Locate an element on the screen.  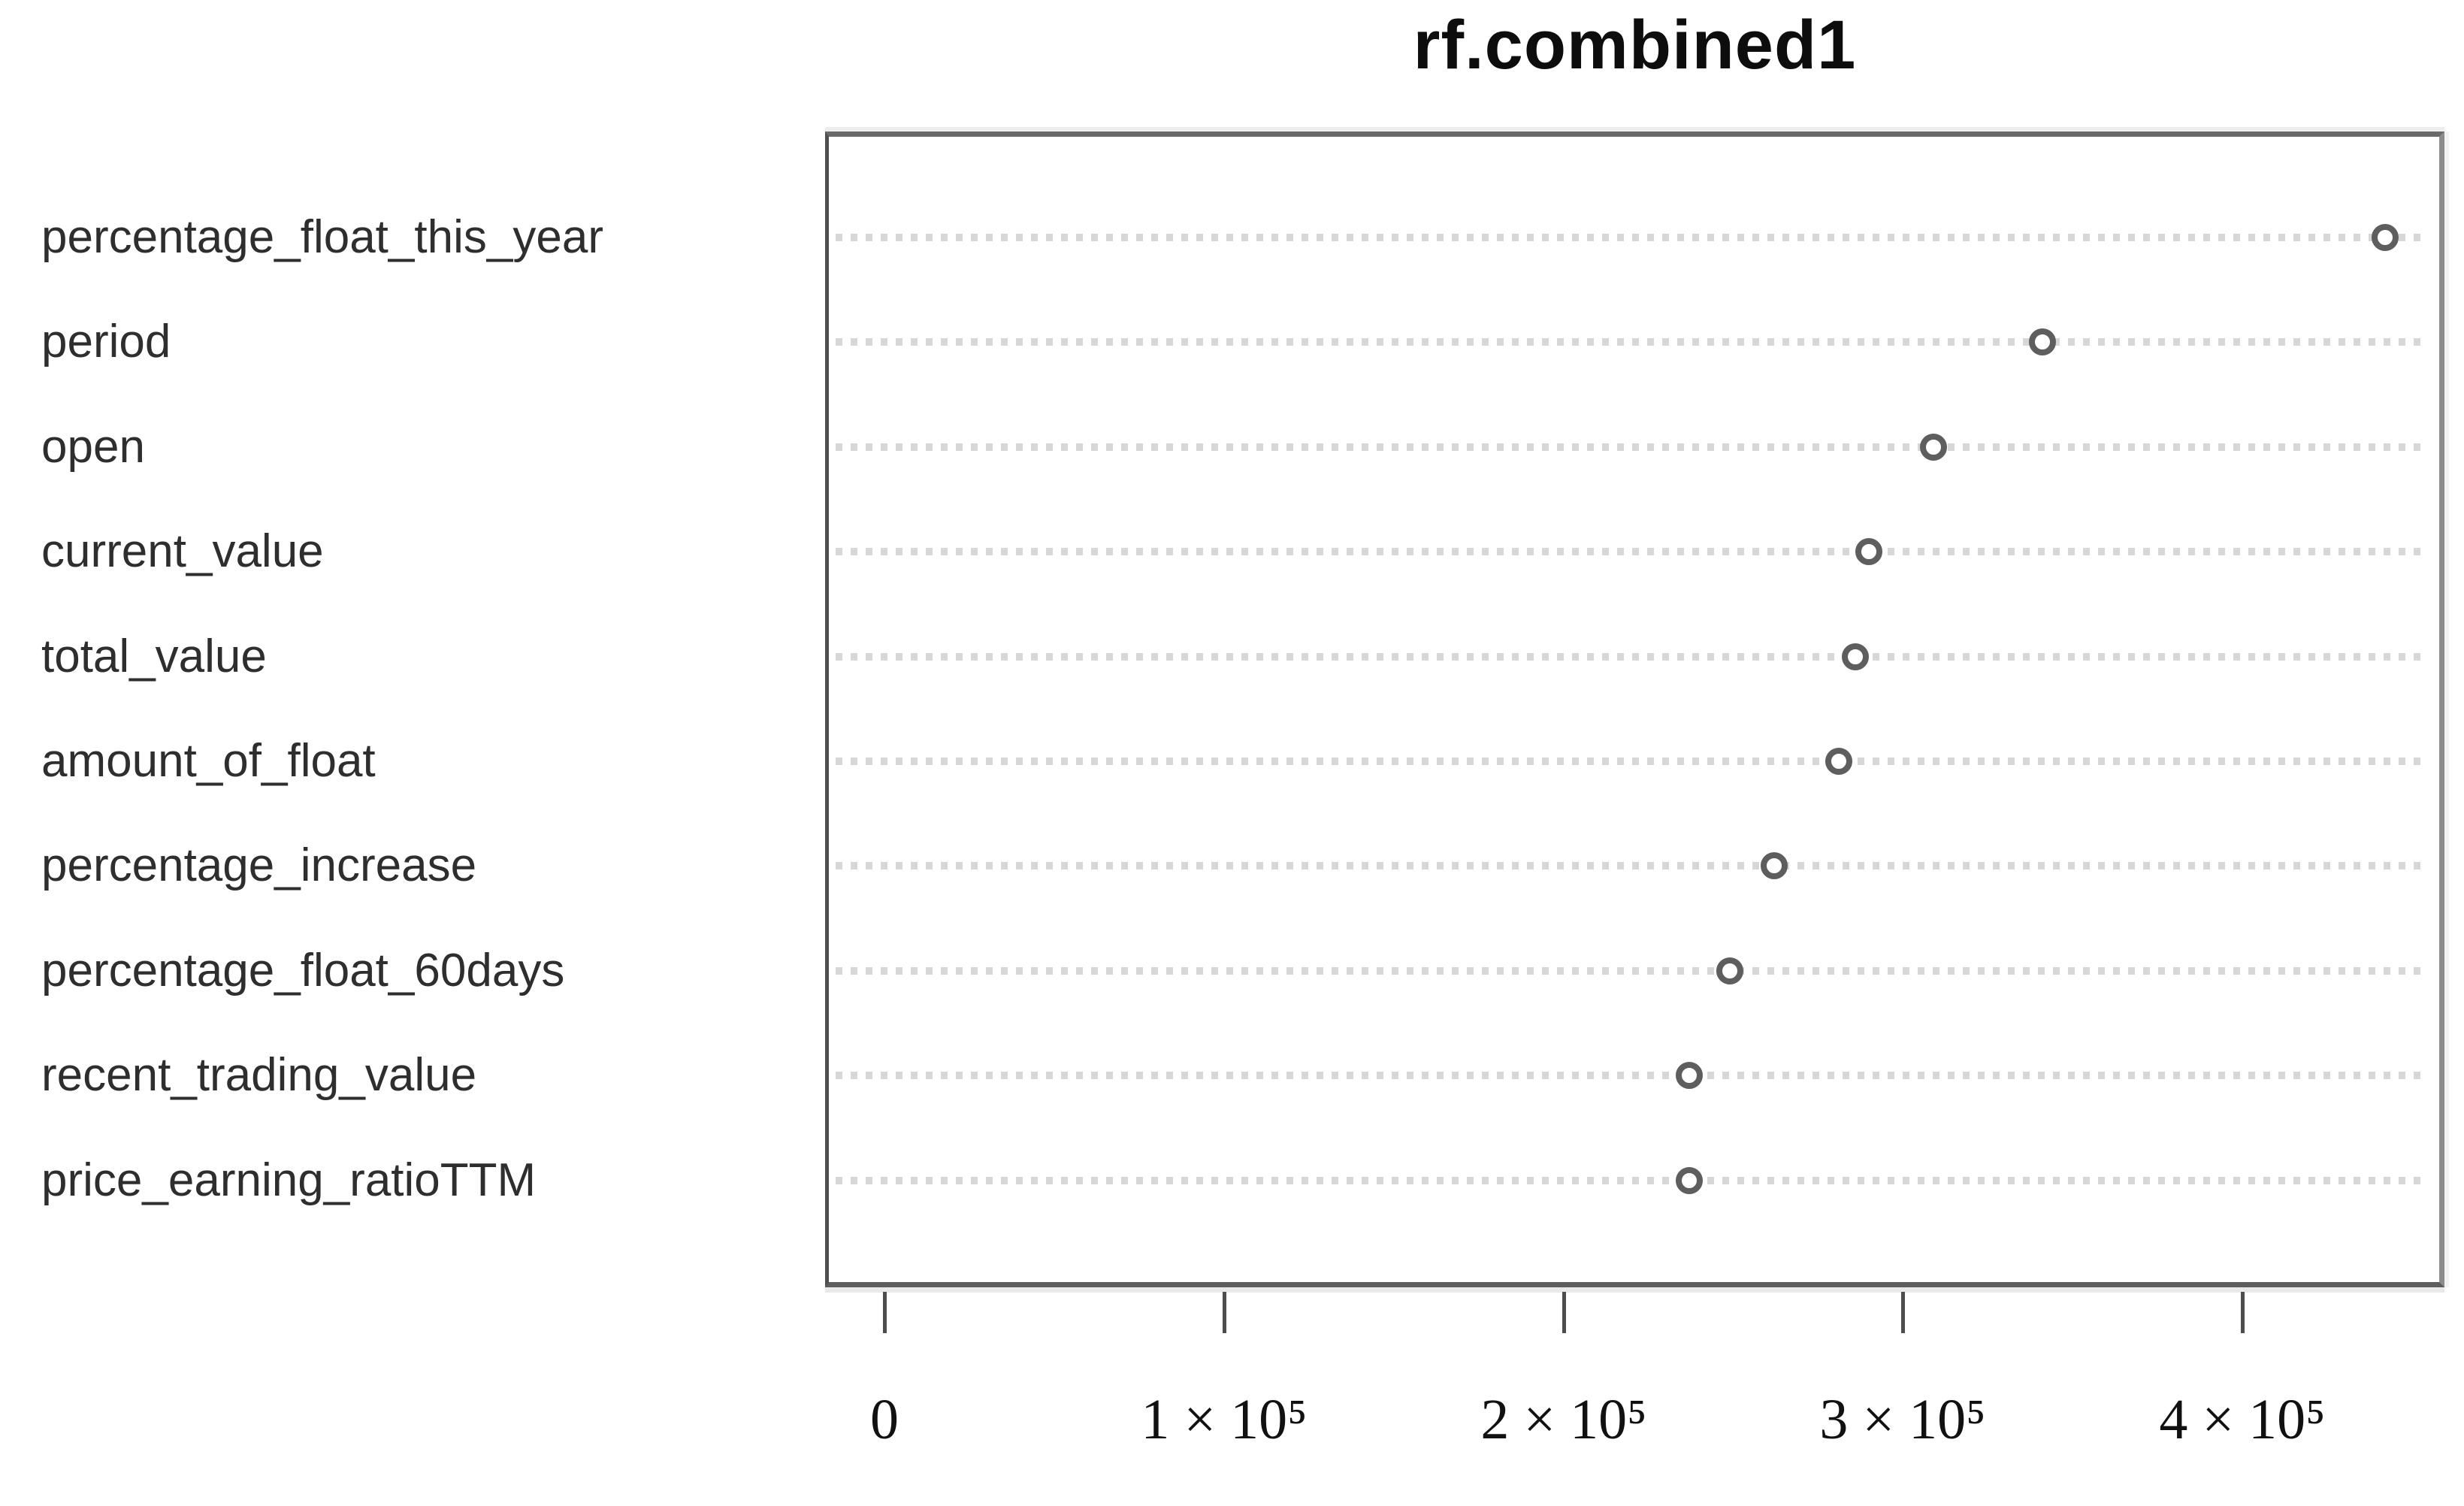
y-axis-label: open is located at coordinates (93, 447).